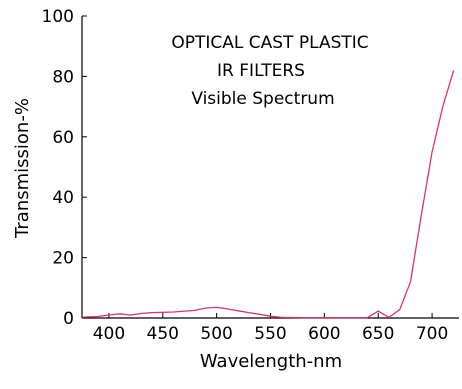 The height and width of the screenshot is (389, 462). What do you see at coordinates (109, 334) in the screenshot?
I see `x-tick-label: 400` at bounding box center [109, 334].